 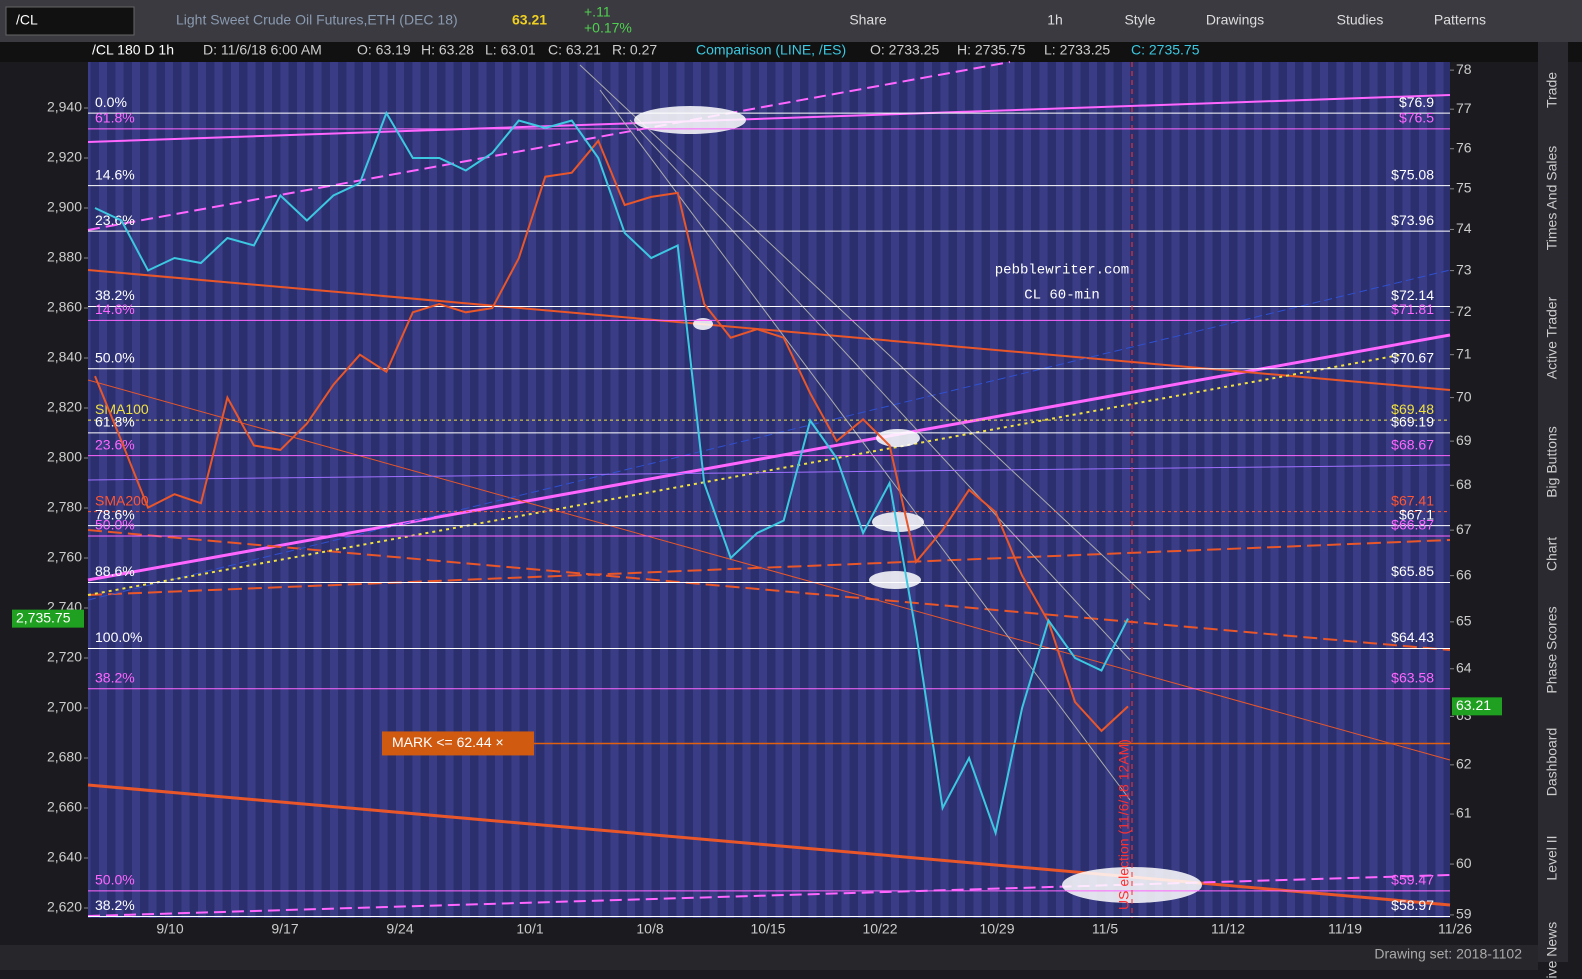 I want to click on y-tick-label: 2,660, so click(x=64, y=807).